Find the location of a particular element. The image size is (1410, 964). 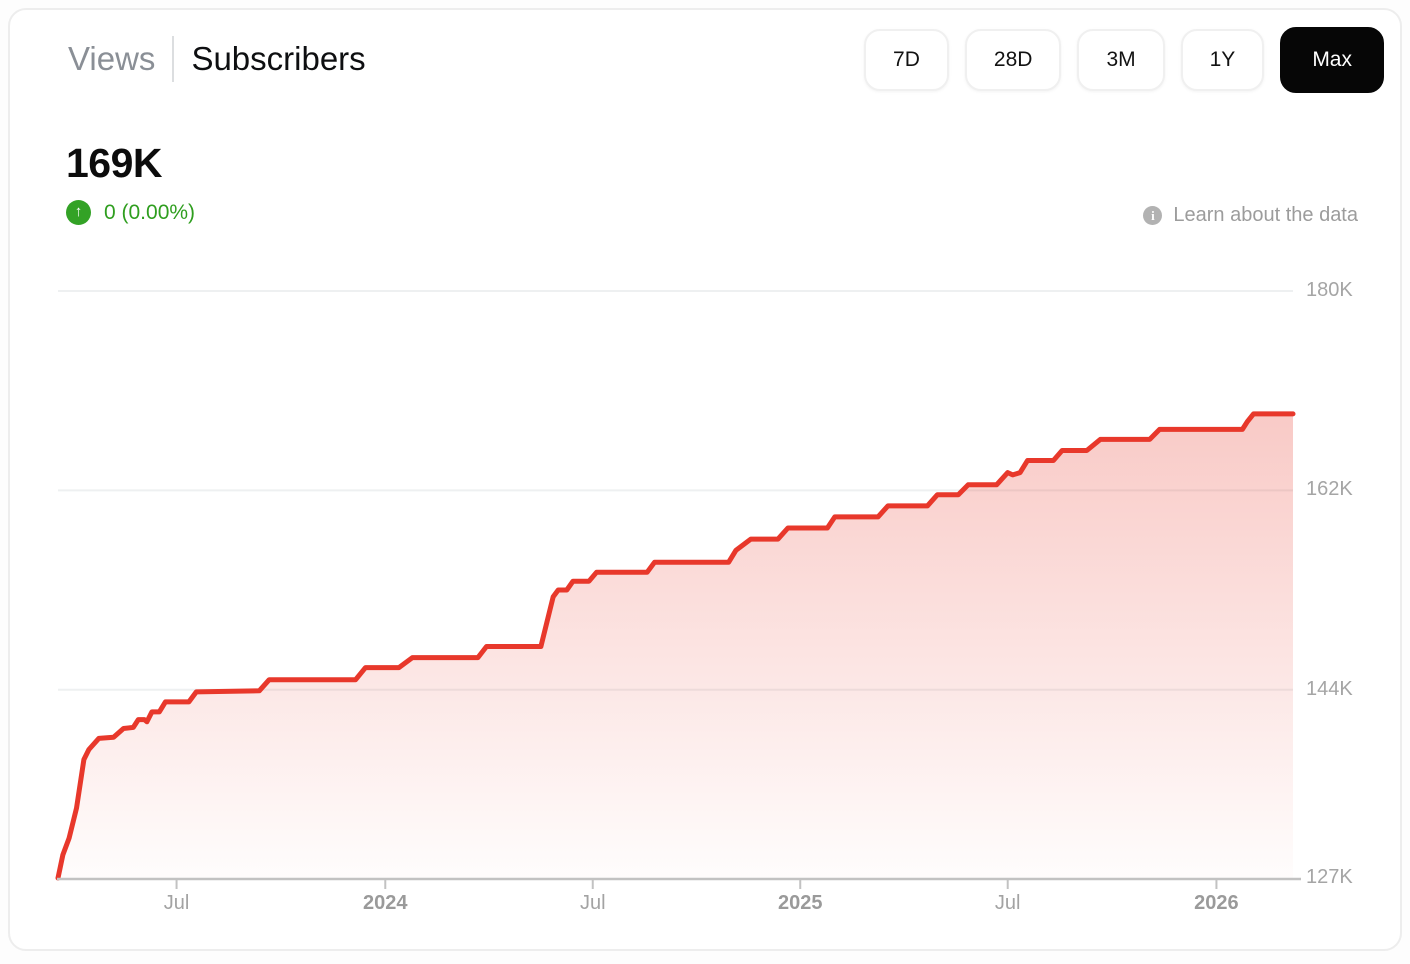

delta-row: ↑ 0 (0.00%) is located at coordinates (130, 212).